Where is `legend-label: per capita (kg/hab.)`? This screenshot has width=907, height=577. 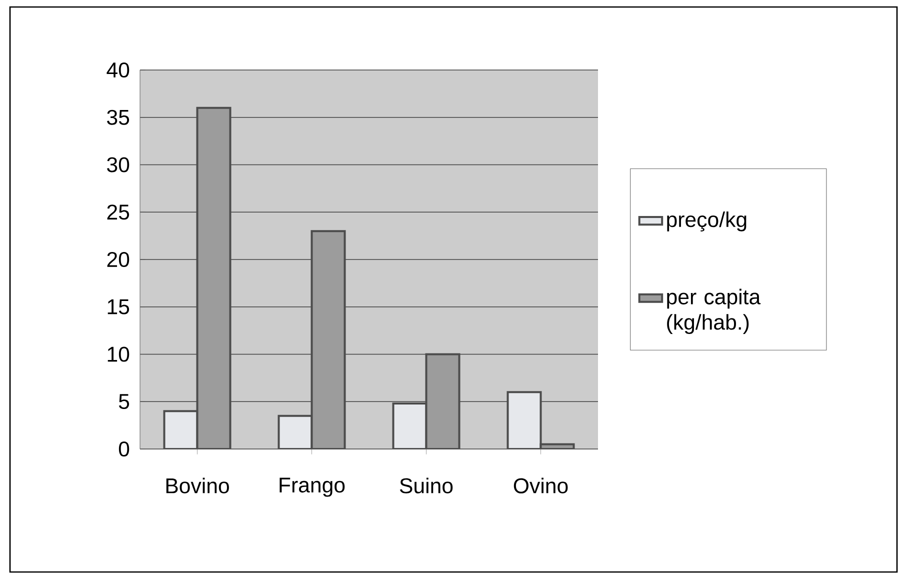
legend-label: per capita (kg/hab.) is located at coordinates (714, 311).